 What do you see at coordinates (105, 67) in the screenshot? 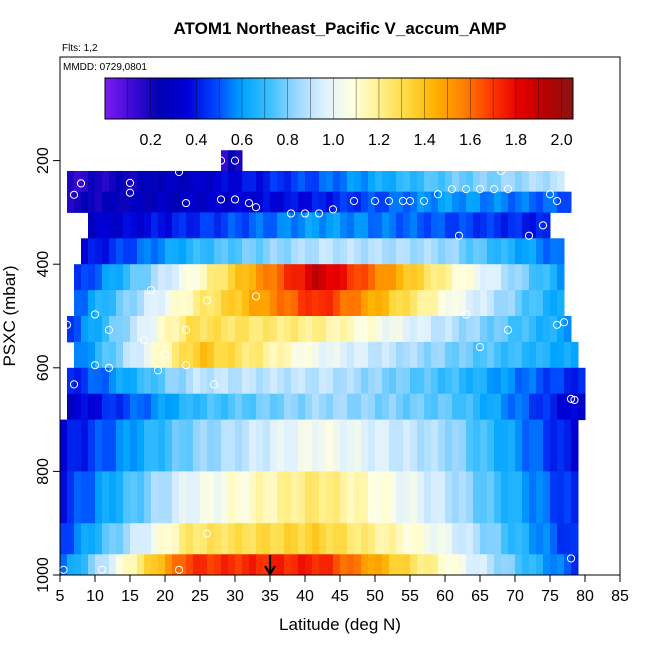
I see `date-note: MMDD: 0729,0801` at bounding box center [105, 67].